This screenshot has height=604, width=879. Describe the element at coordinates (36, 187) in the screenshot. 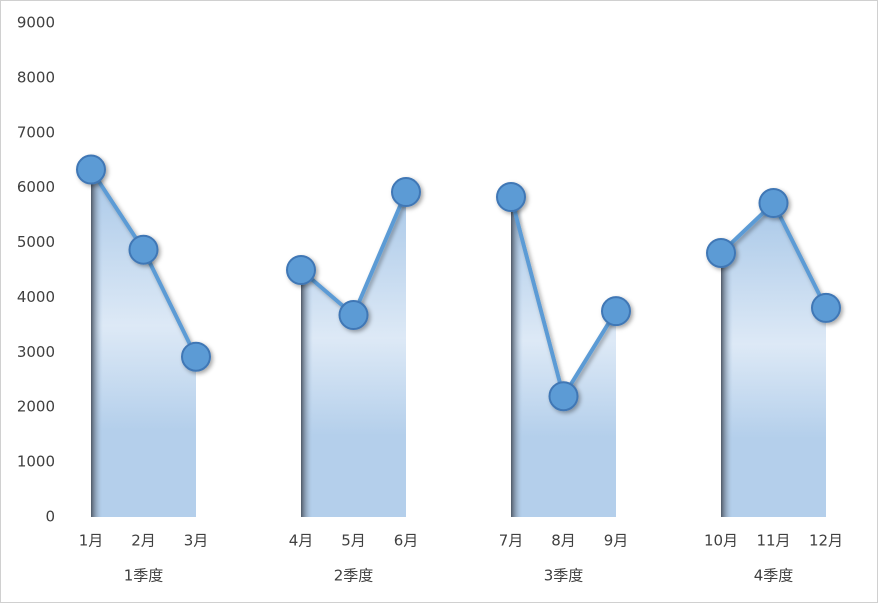

I see `y-tick-label: 6000` at that location.